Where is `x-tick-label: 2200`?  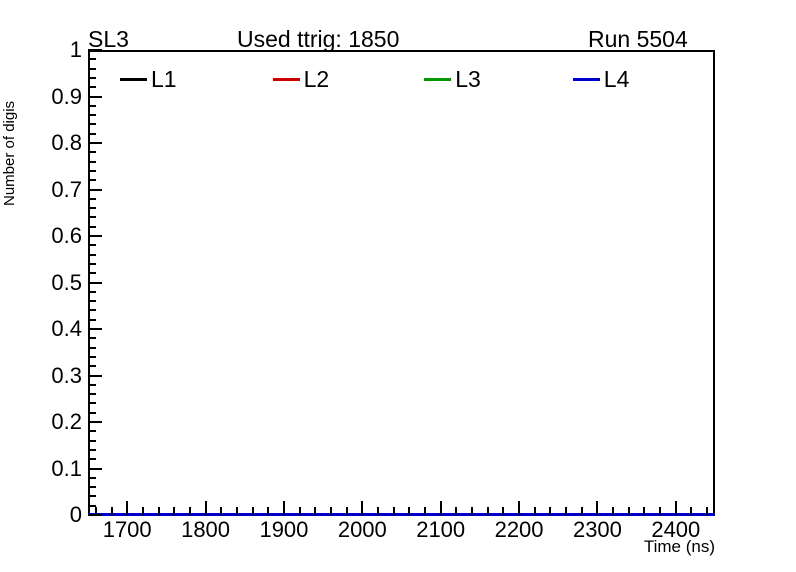 x-tick-label: 2200 is located at coordinates (519, 529).